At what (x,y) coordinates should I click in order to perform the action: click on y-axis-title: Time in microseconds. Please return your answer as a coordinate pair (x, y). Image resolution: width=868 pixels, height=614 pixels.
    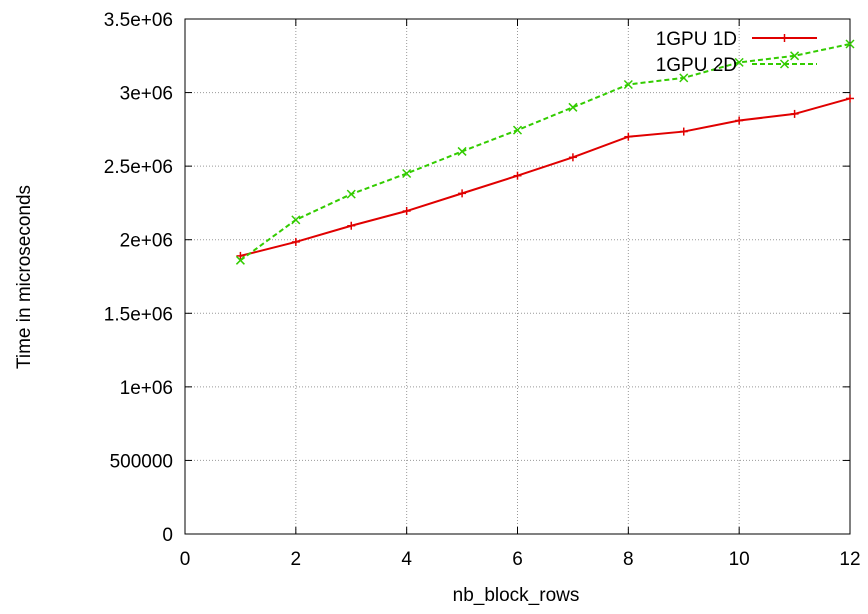
    Looking at the image, I should click on (24, 277).